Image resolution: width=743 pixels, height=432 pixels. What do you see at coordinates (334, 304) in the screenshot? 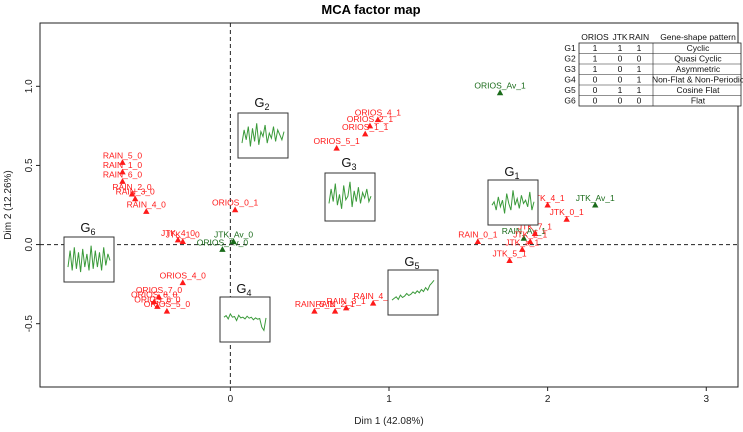
I see `point-label: RAIN_2_1` at bounding box center [334, 304].